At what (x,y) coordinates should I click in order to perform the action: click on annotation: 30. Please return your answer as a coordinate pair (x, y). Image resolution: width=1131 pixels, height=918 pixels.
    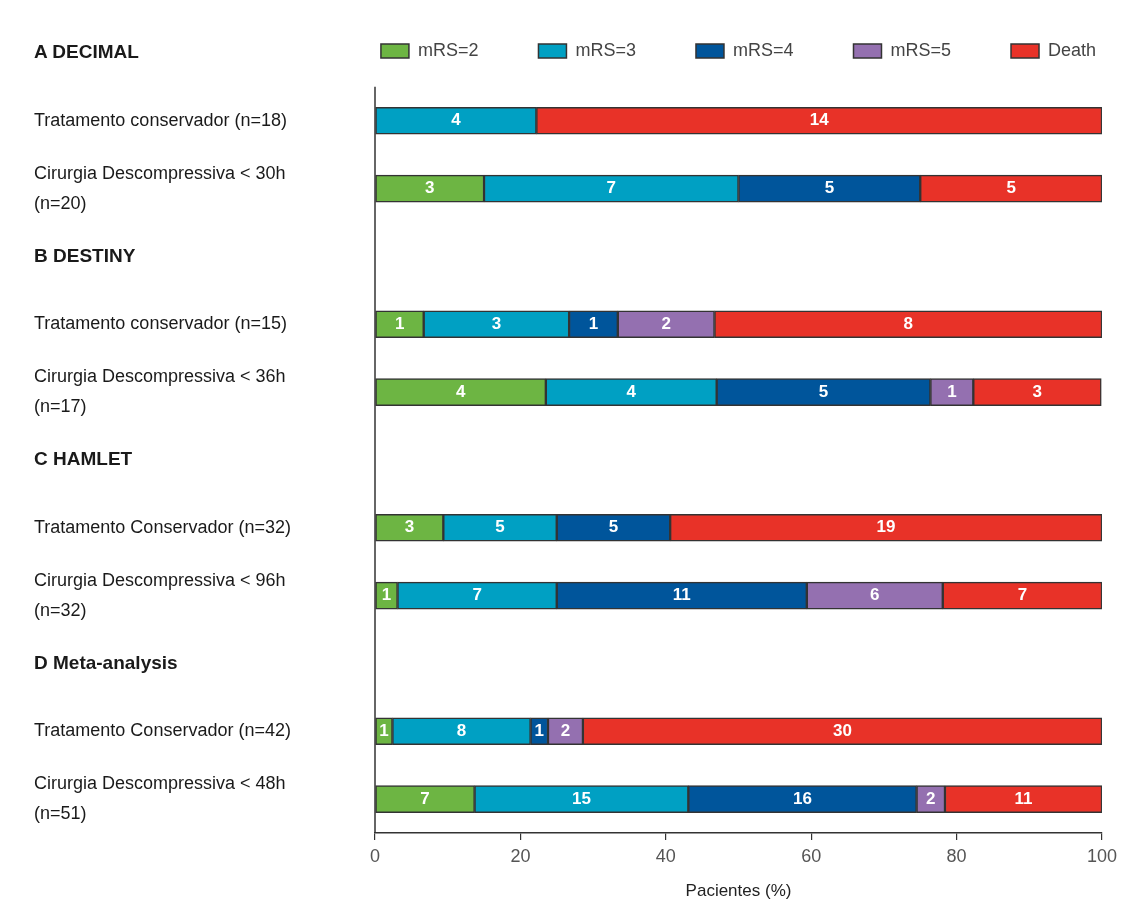
    Looking at the image, I should click on (842, 730).